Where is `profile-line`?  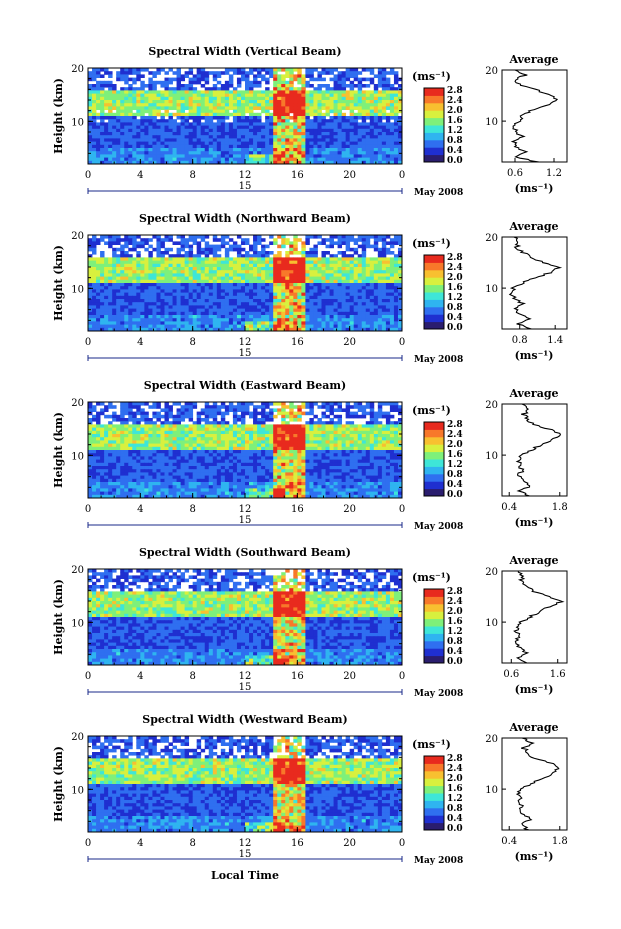
profile-line is located at coordinates (535, 283).